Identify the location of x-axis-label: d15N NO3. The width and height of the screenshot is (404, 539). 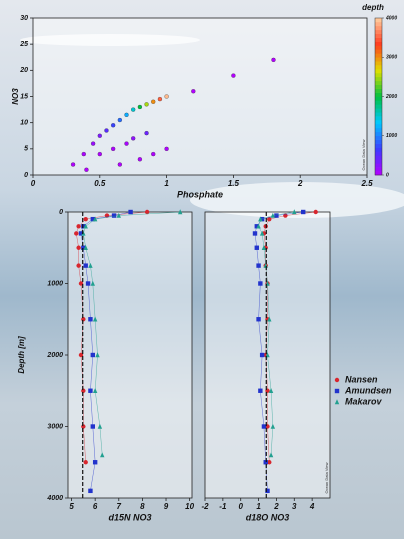
(129, 517).